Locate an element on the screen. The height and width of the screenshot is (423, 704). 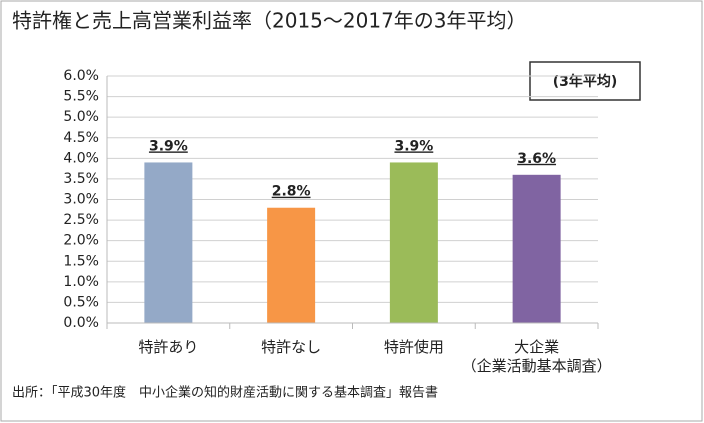
y-tick-label: 3.5% is located at coordinates (81, 179).